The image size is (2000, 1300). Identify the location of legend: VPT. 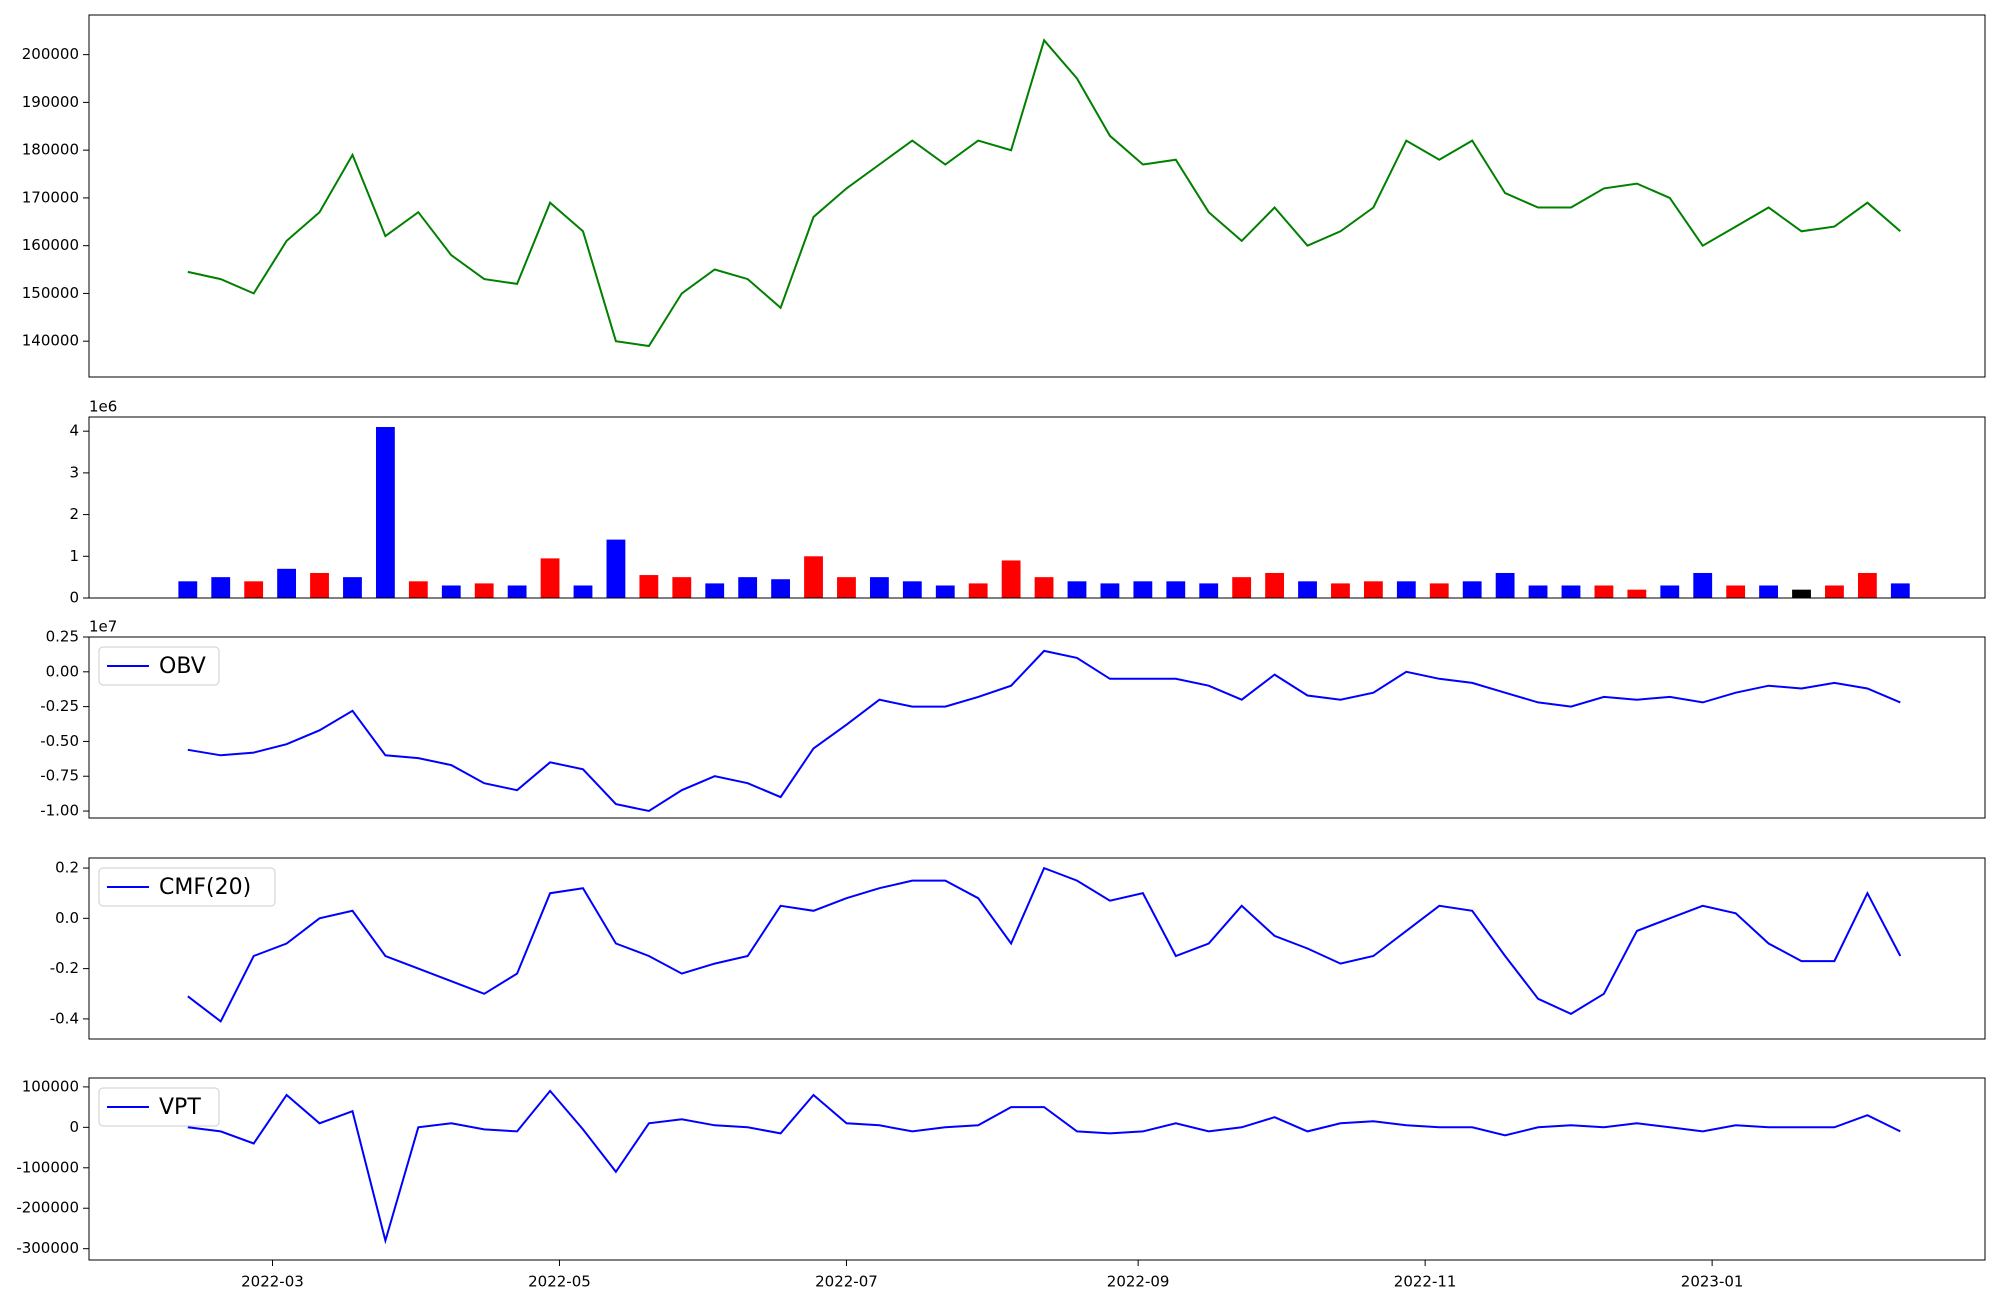
(159, 1107).